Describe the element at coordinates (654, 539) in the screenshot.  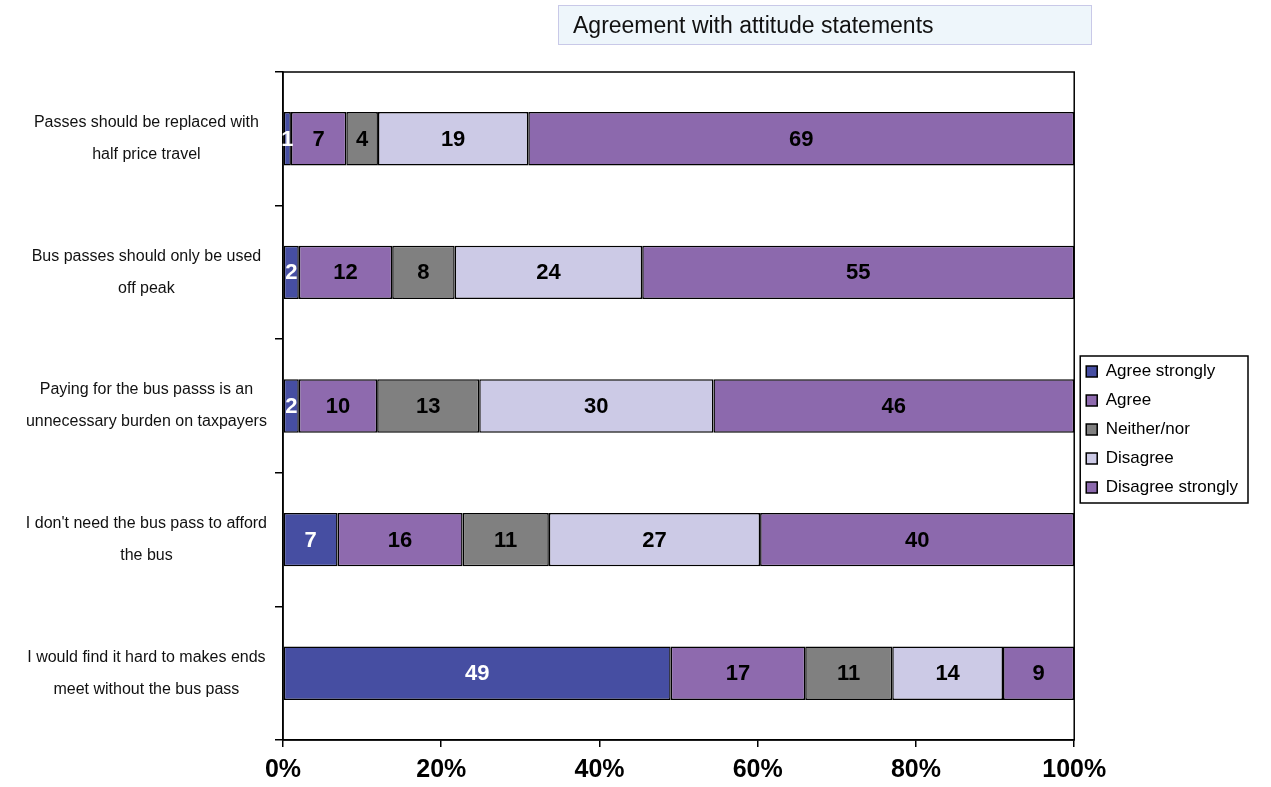
I see `data-label: 27` at that location.